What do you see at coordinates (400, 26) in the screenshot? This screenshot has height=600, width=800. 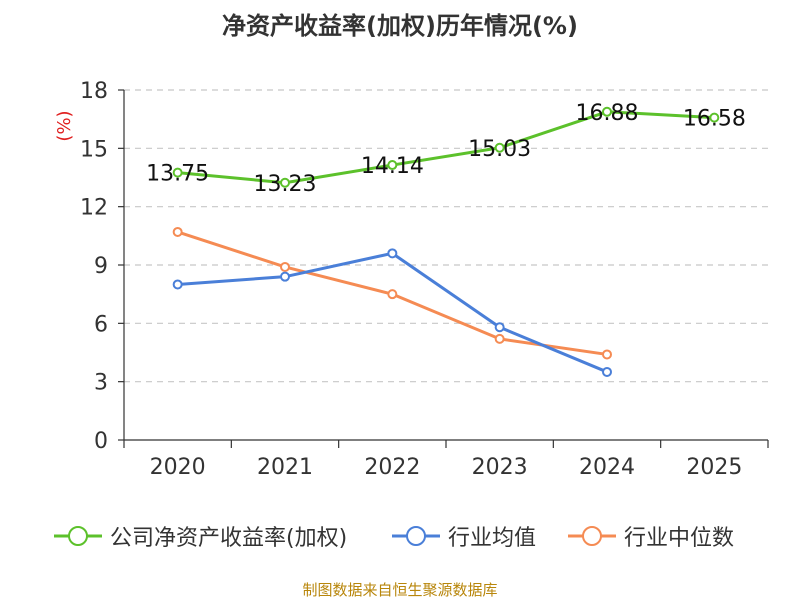 I see `chart-title: 净资产收益率(加权)历年情况(%)` at bounding box center [400, 26].